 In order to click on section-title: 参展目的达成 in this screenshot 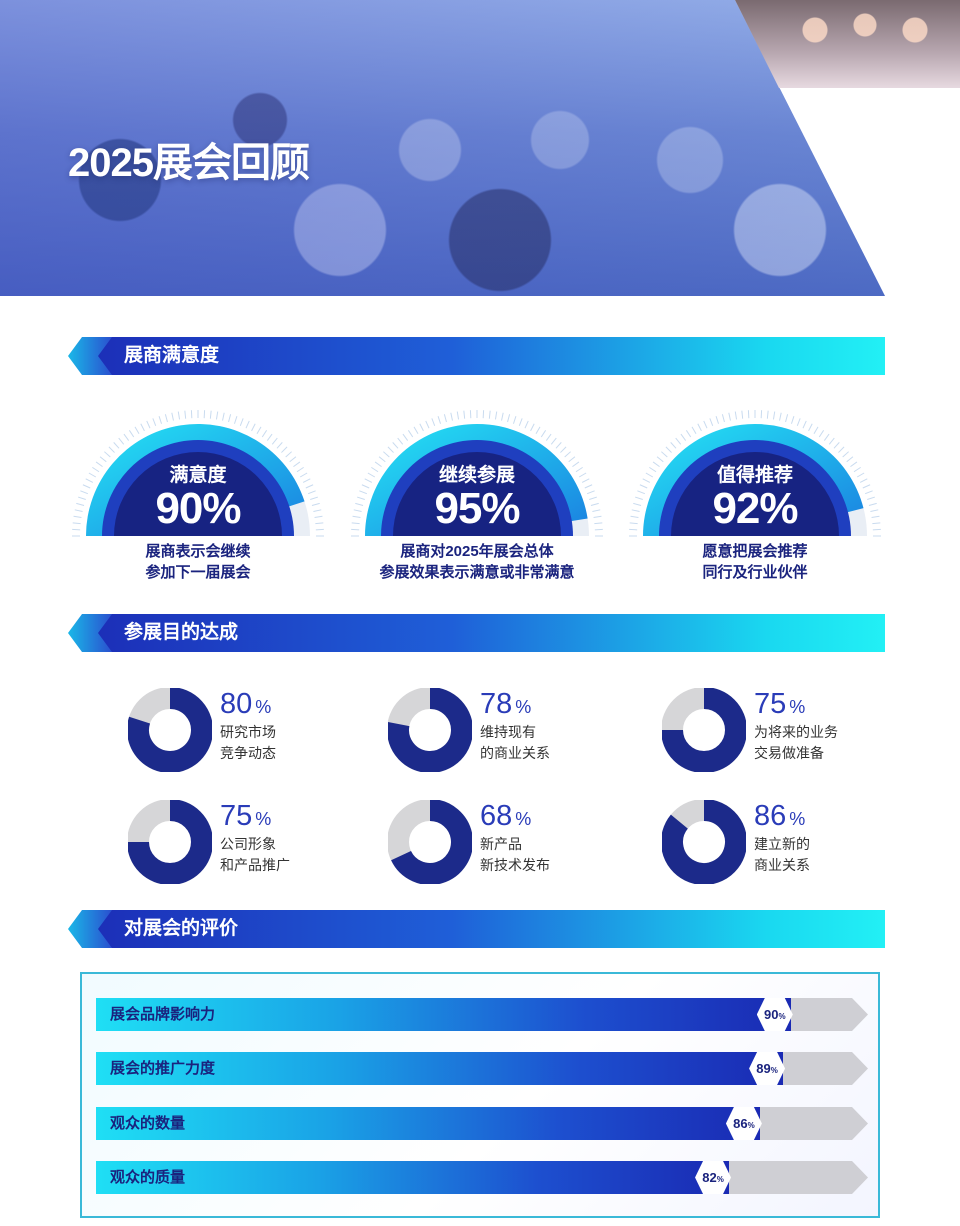, I will do `click(181, 632)`.